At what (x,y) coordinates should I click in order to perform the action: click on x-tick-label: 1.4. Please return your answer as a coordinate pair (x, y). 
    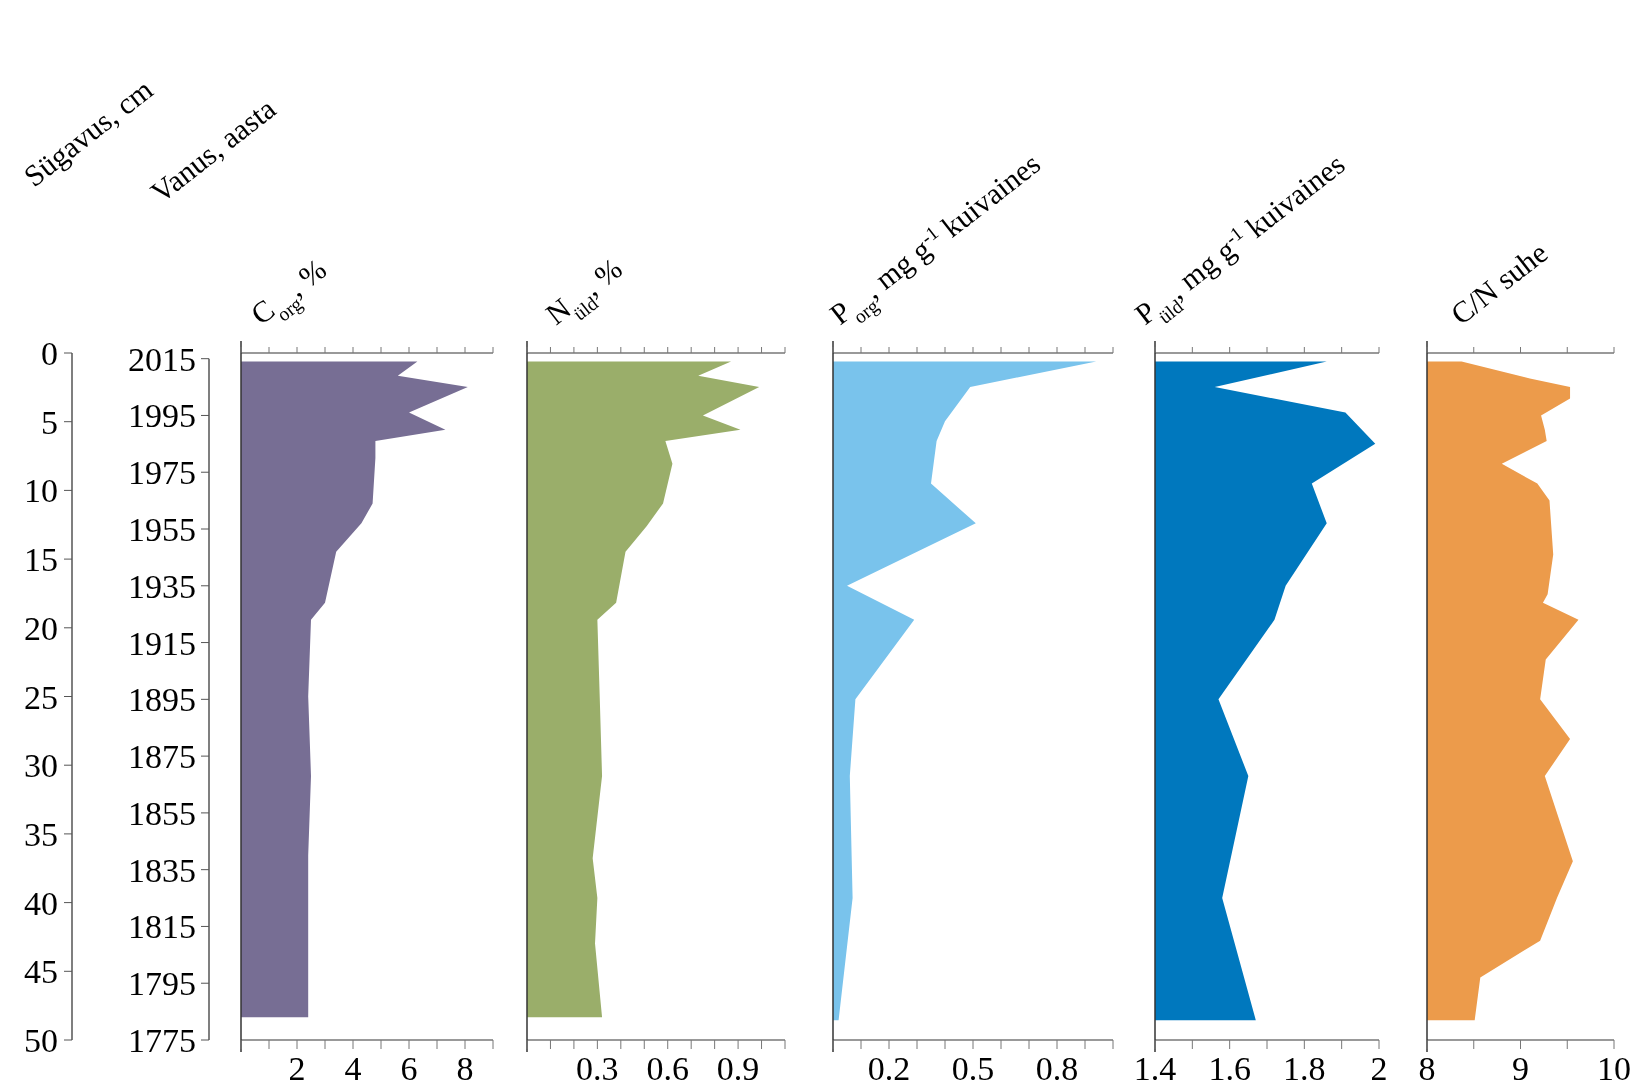
    Looking at the image, I should click on (1155, 1068).